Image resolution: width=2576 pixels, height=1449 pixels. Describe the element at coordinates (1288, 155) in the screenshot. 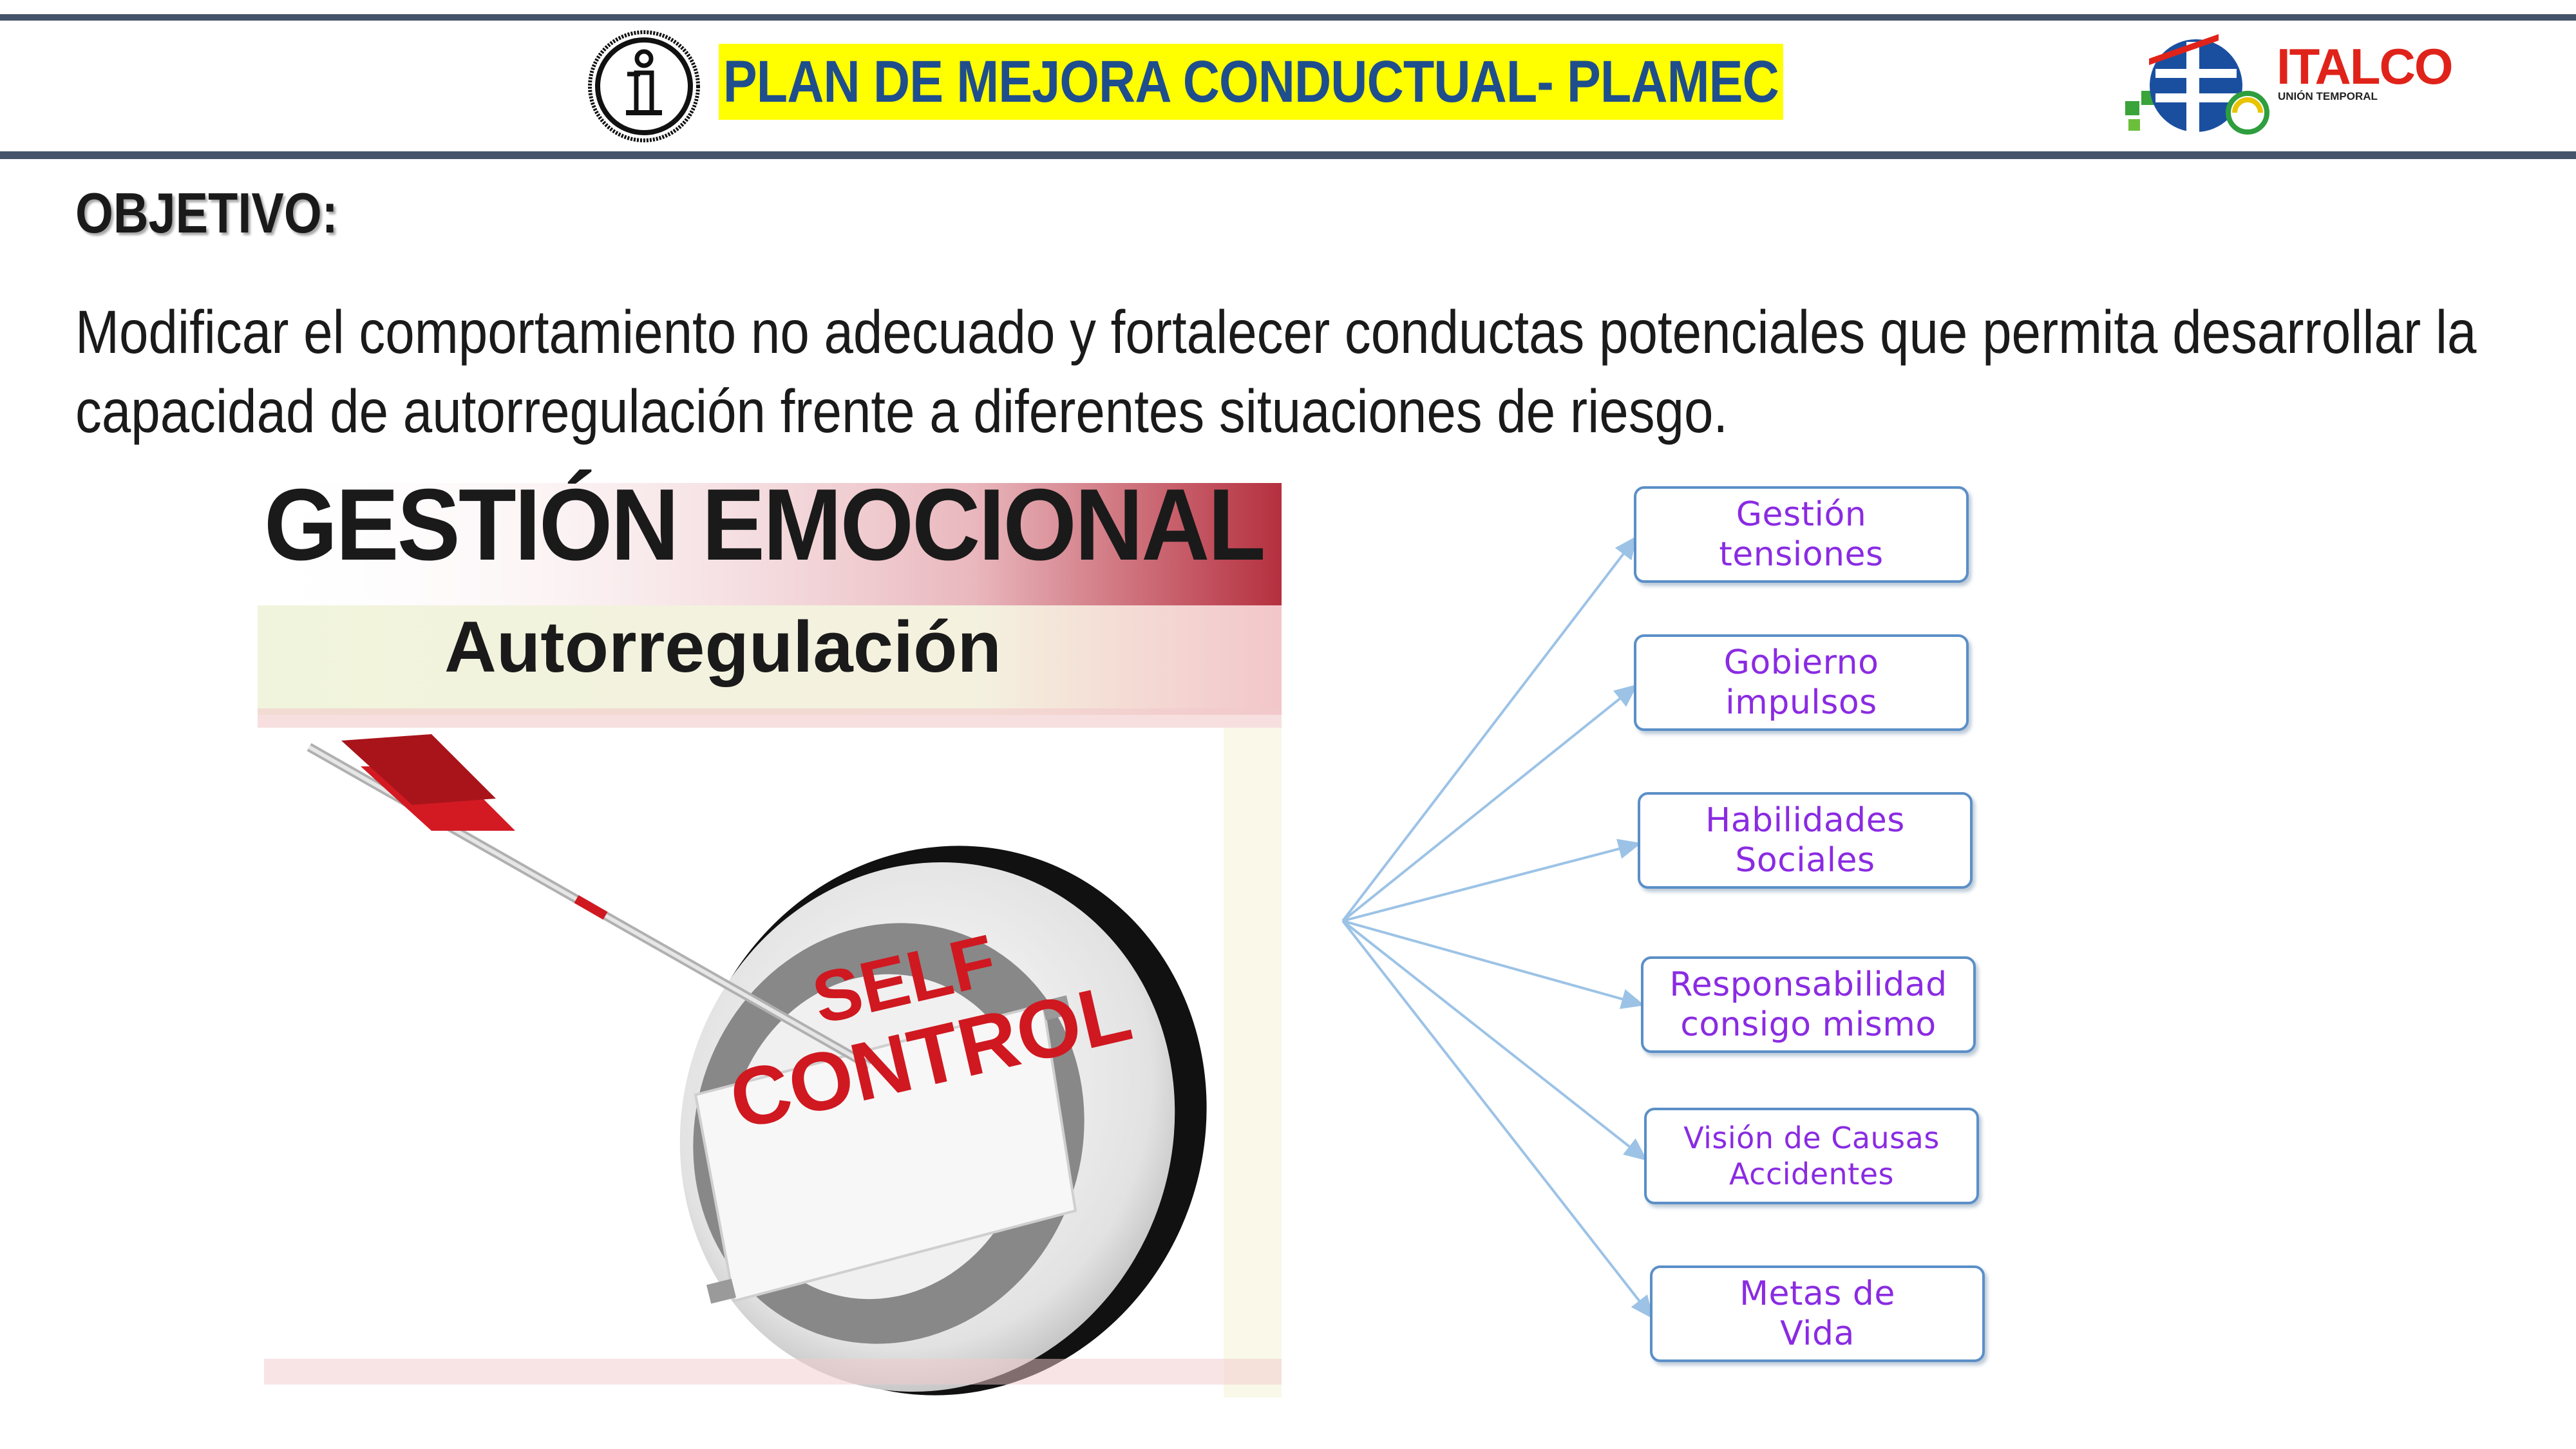

I see `header-bottom-rule` at that location.